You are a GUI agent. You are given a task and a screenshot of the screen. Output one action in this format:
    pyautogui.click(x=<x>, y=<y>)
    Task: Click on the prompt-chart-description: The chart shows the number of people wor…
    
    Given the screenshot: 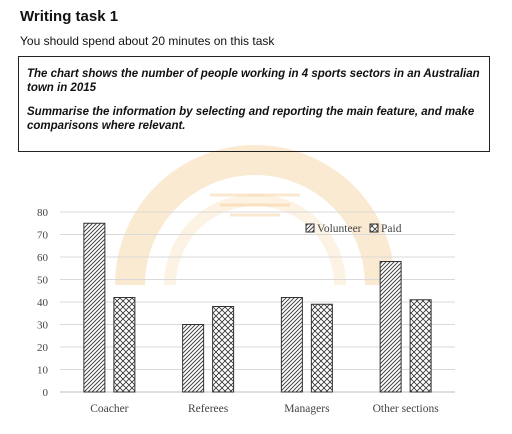 What is the action you would take?
    pyautogui.click(x=253, y=81)
    